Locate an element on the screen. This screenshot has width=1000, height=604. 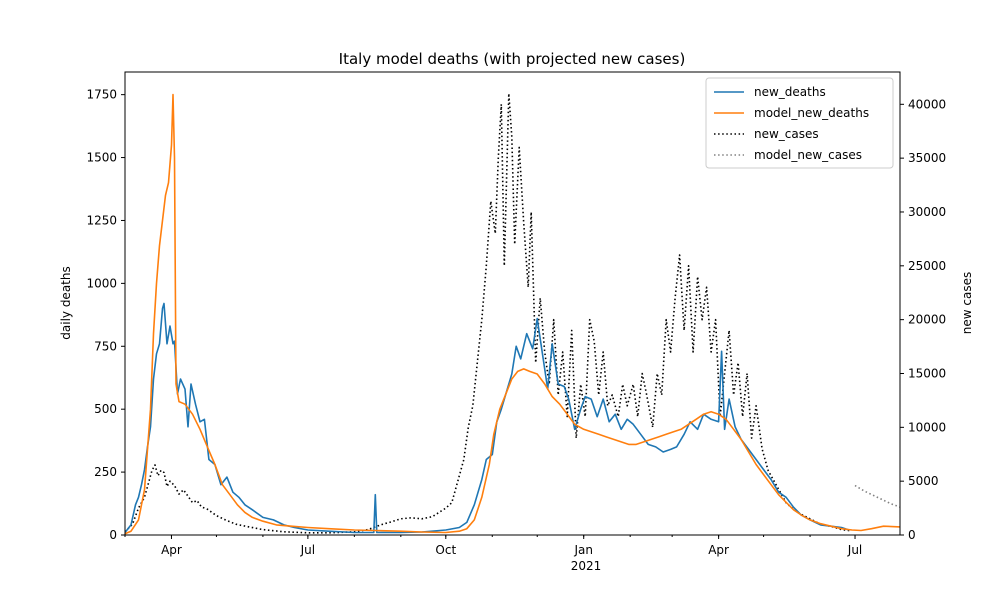
x-tick-label: Oct is located at coordinates (445, 550).